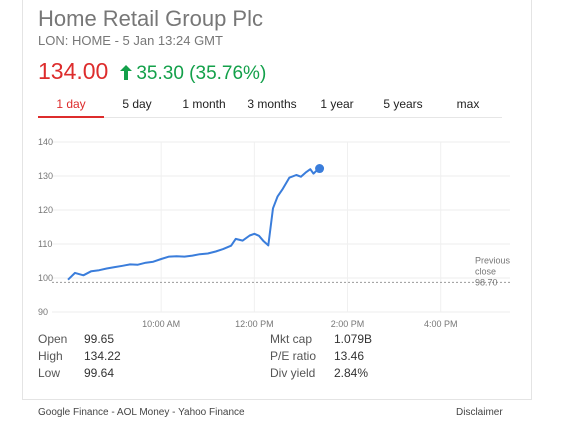  I want to click on ticker-line: LON: HOME - 5 Jan 13:24 GMT, so click(130, 40).